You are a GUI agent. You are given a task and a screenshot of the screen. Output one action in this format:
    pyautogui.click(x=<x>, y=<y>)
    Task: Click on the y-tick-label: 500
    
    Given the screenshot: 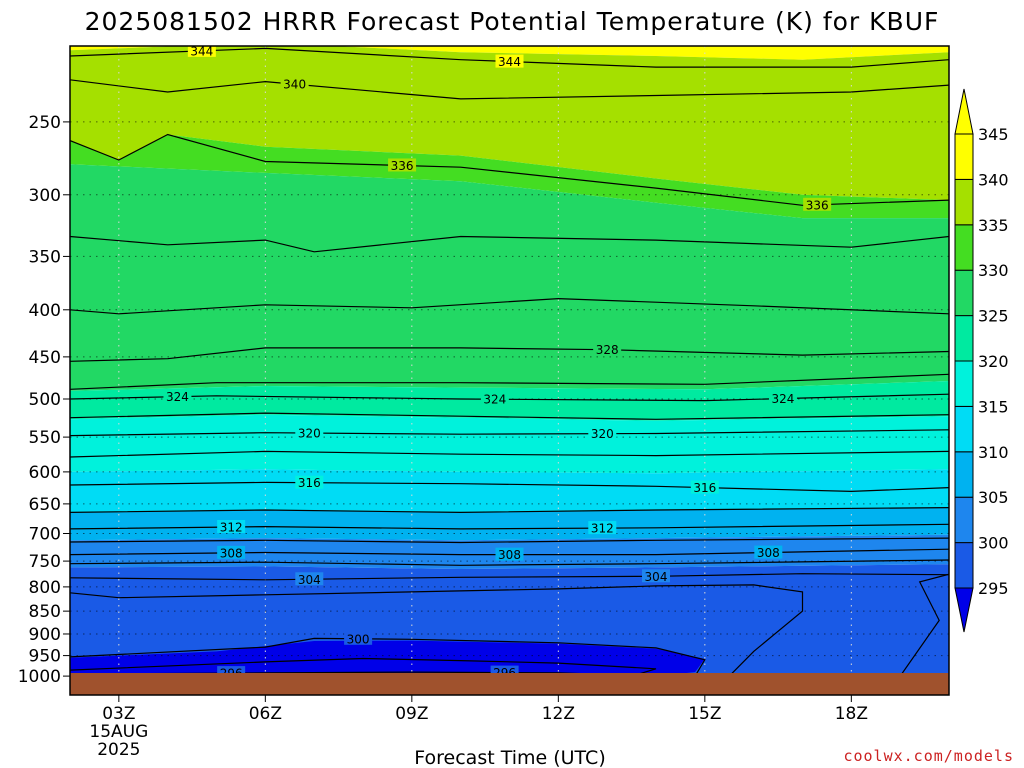 What is the action you would take?
    pyautogui.click(x=45, y=400)
    